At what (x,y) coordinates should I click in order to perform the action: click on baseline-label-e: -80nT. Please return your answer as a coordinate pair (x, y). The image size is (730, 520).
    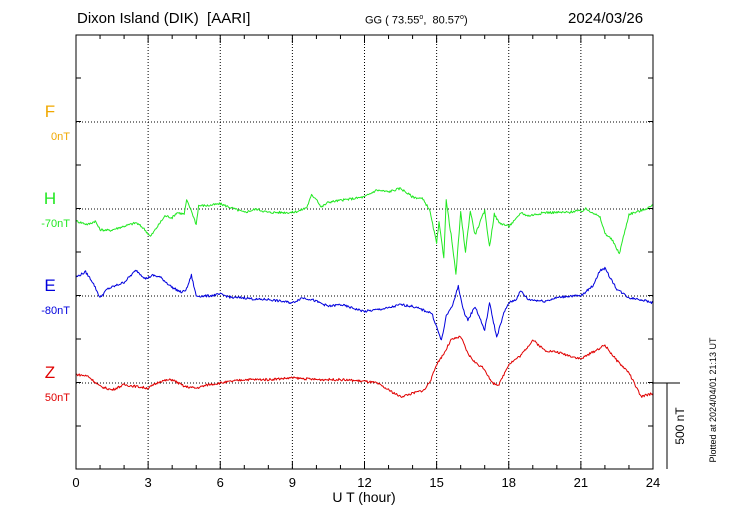
    Looking at the image, I should click on (55, 311).